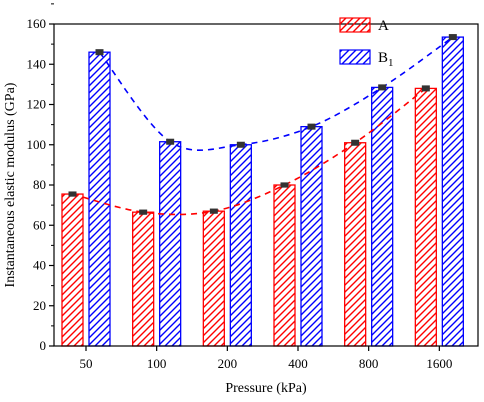 The image size is (484, 402). What do you see at coordinates (37, 144) in the screenshot?
I see `y-tick-label: 100` at bounding box center [37, 144].